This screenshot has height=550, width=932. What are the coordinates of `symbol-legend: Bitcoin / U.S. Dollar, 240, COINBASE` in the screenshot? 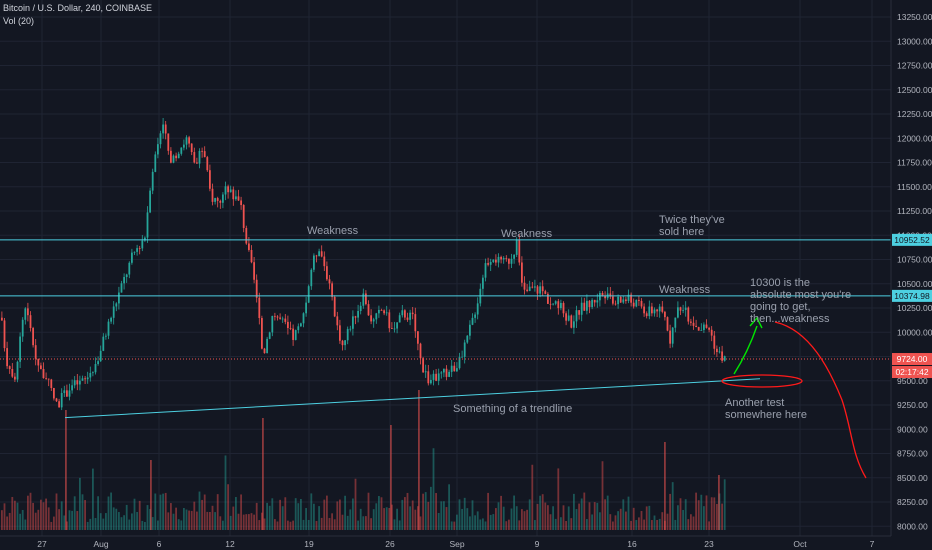 It's located at (78, 8).